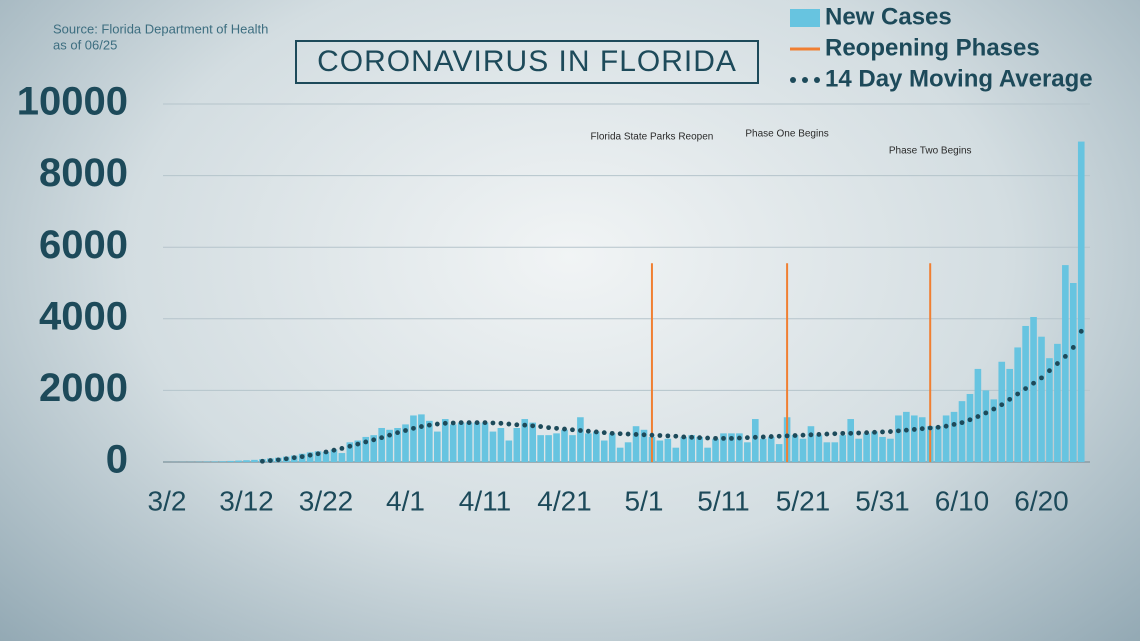 The height and width of the screenshot is (641, 1140). I want to click on x-tick-label: 5/21, so click(803, 500).